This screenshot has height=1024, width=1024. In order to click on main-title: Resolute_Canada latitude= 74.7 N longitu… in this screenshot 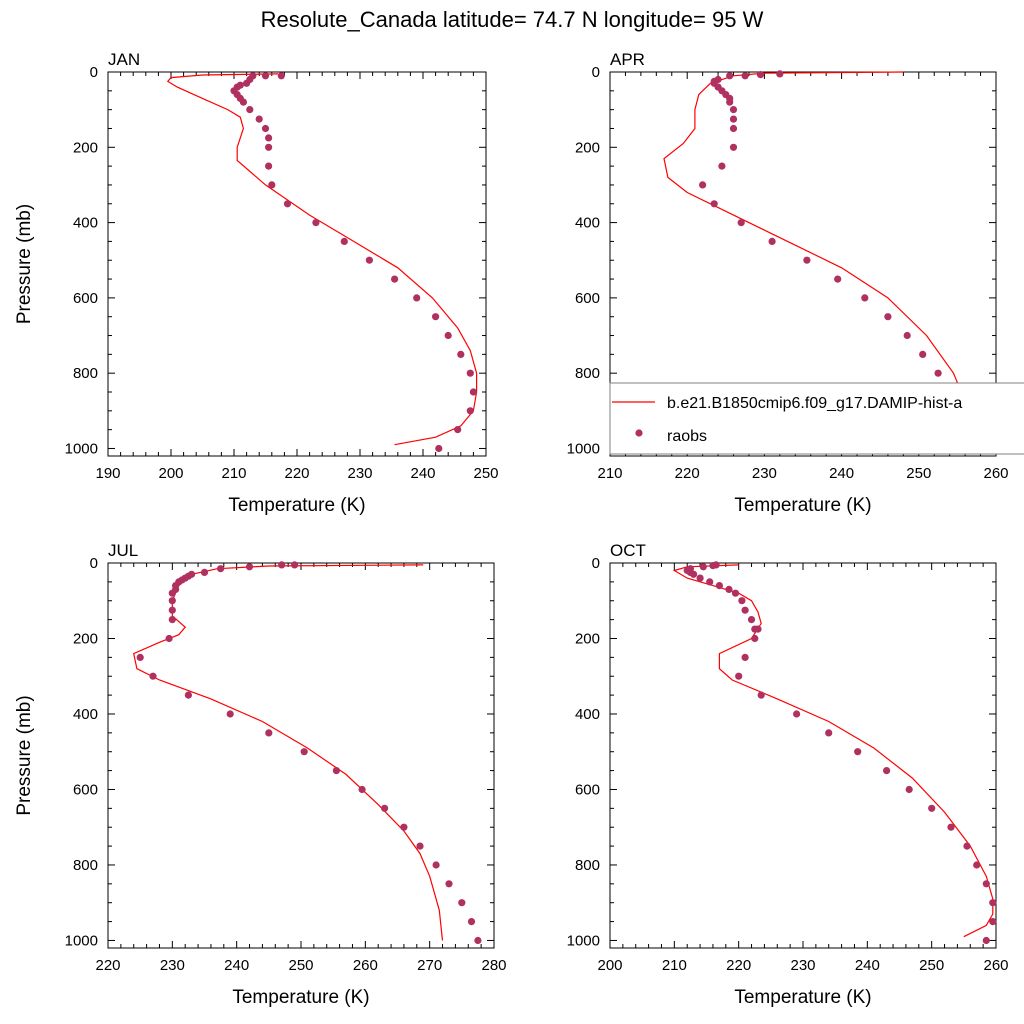, I will do `click(512, 19)`.